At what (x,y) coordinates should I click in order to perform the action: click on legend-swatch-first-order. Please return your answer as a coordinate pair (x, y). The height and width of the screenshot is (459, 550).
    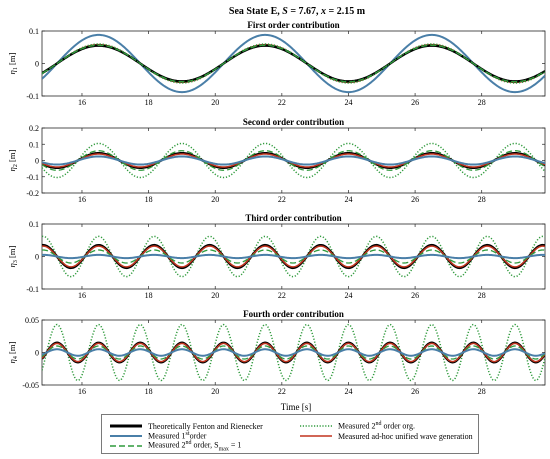
    Looking at the image, I should click on (126, 436).